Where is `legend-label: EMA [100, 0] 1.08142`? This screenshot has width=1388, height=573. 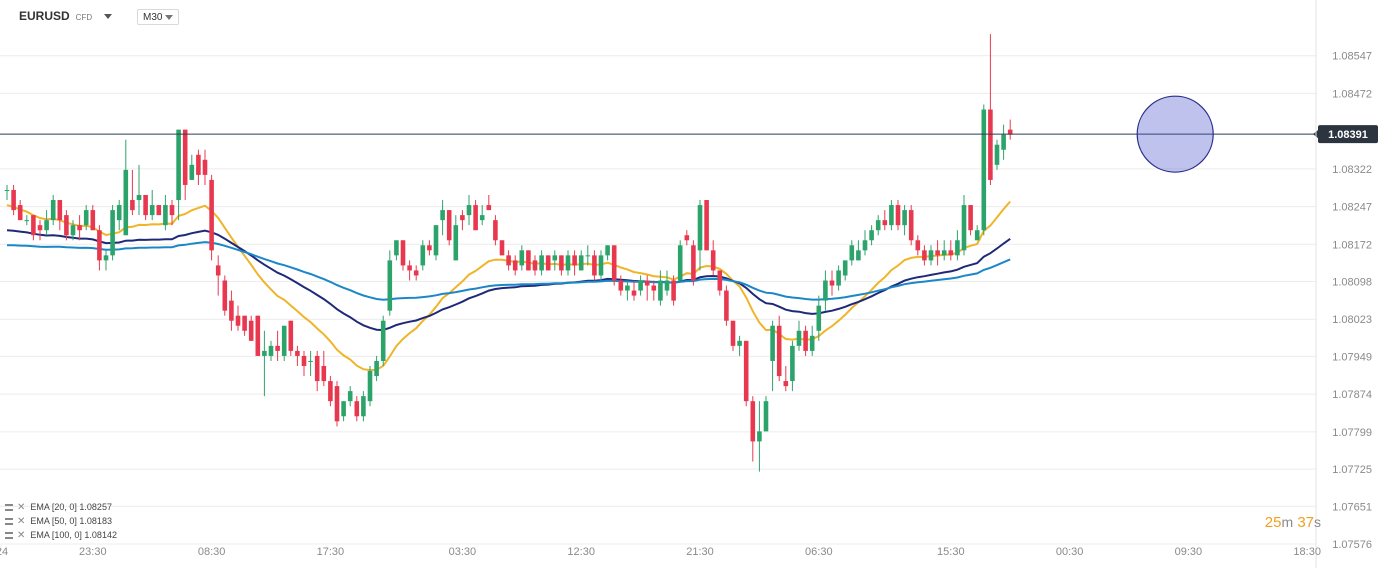
legend-label: EMA [100, 0] 1.08142 is located at coordinates (73, 535).